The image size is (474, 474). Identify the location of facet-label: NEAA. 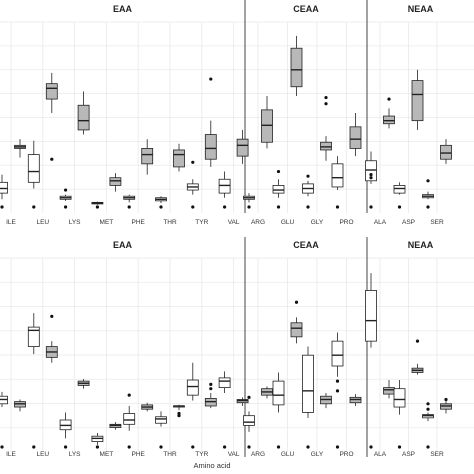
(421, 245).